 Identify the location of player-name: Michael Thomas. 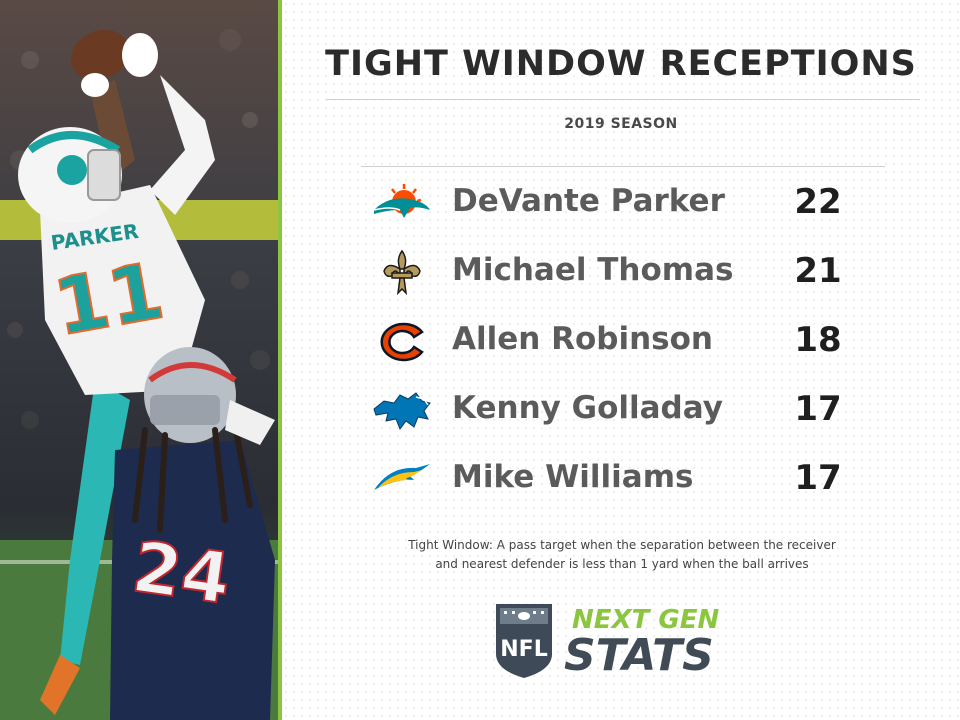
(593, 270).